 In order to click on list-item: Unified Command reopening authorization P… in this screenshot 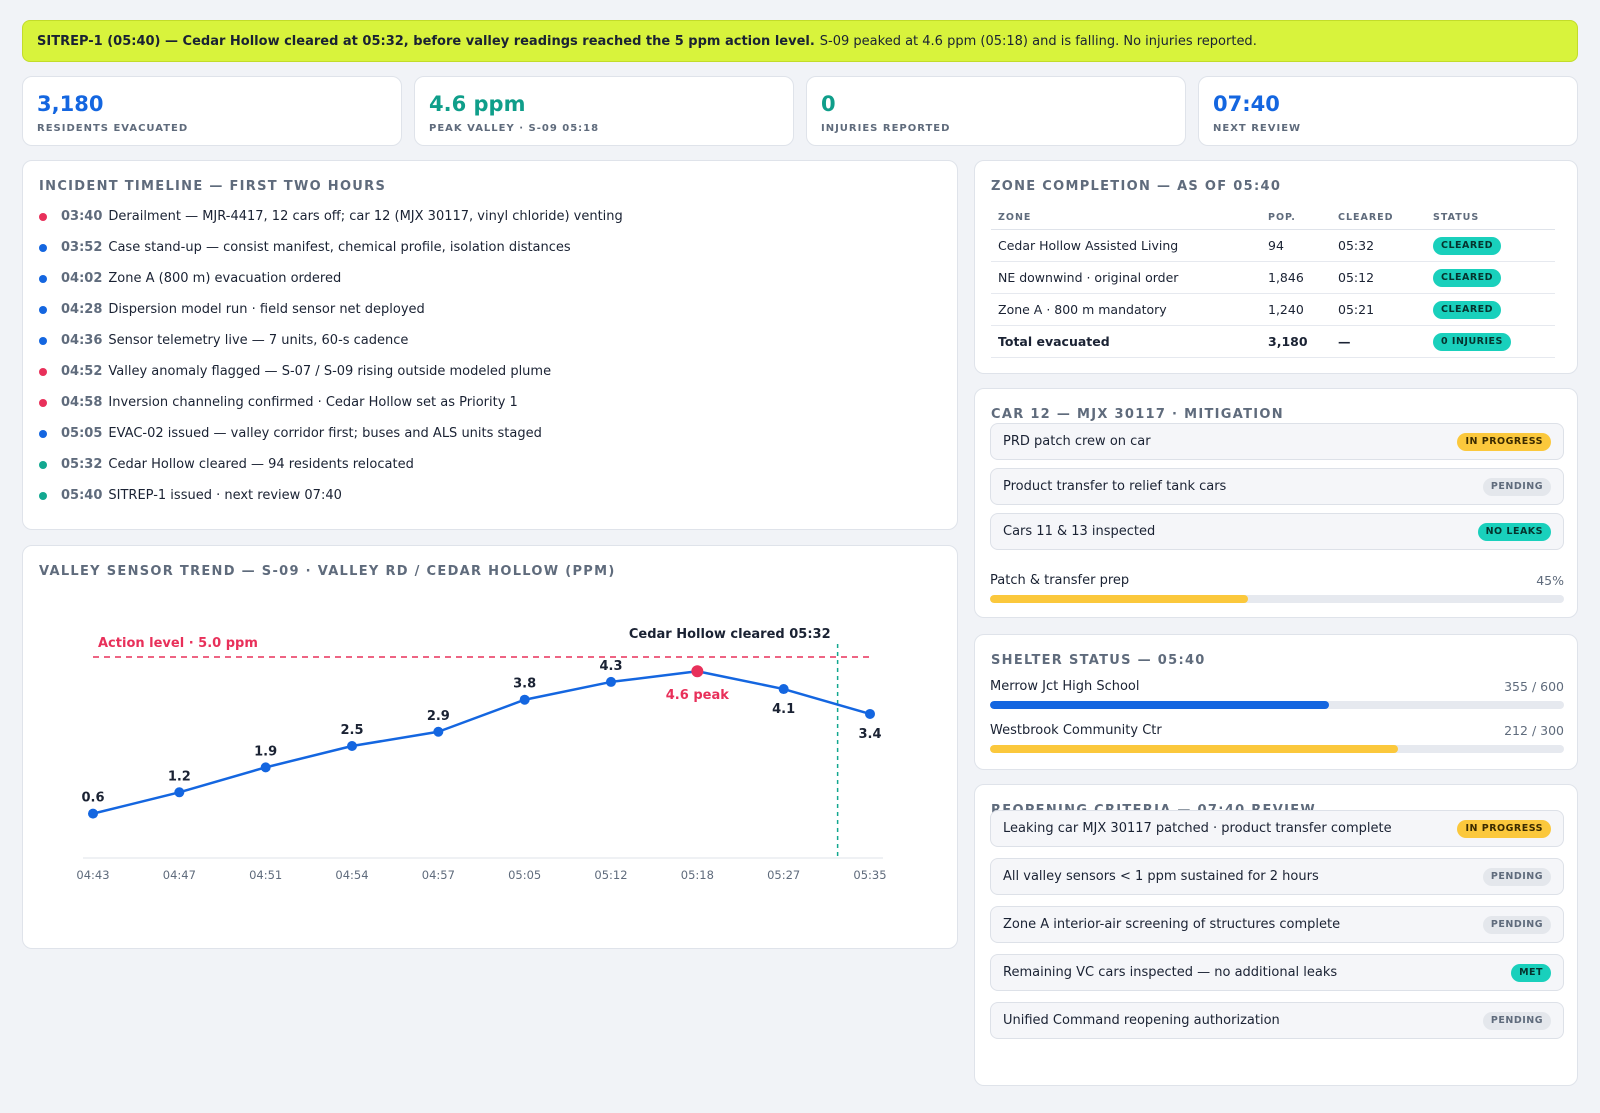, I will do `click(1277, 1020)`.